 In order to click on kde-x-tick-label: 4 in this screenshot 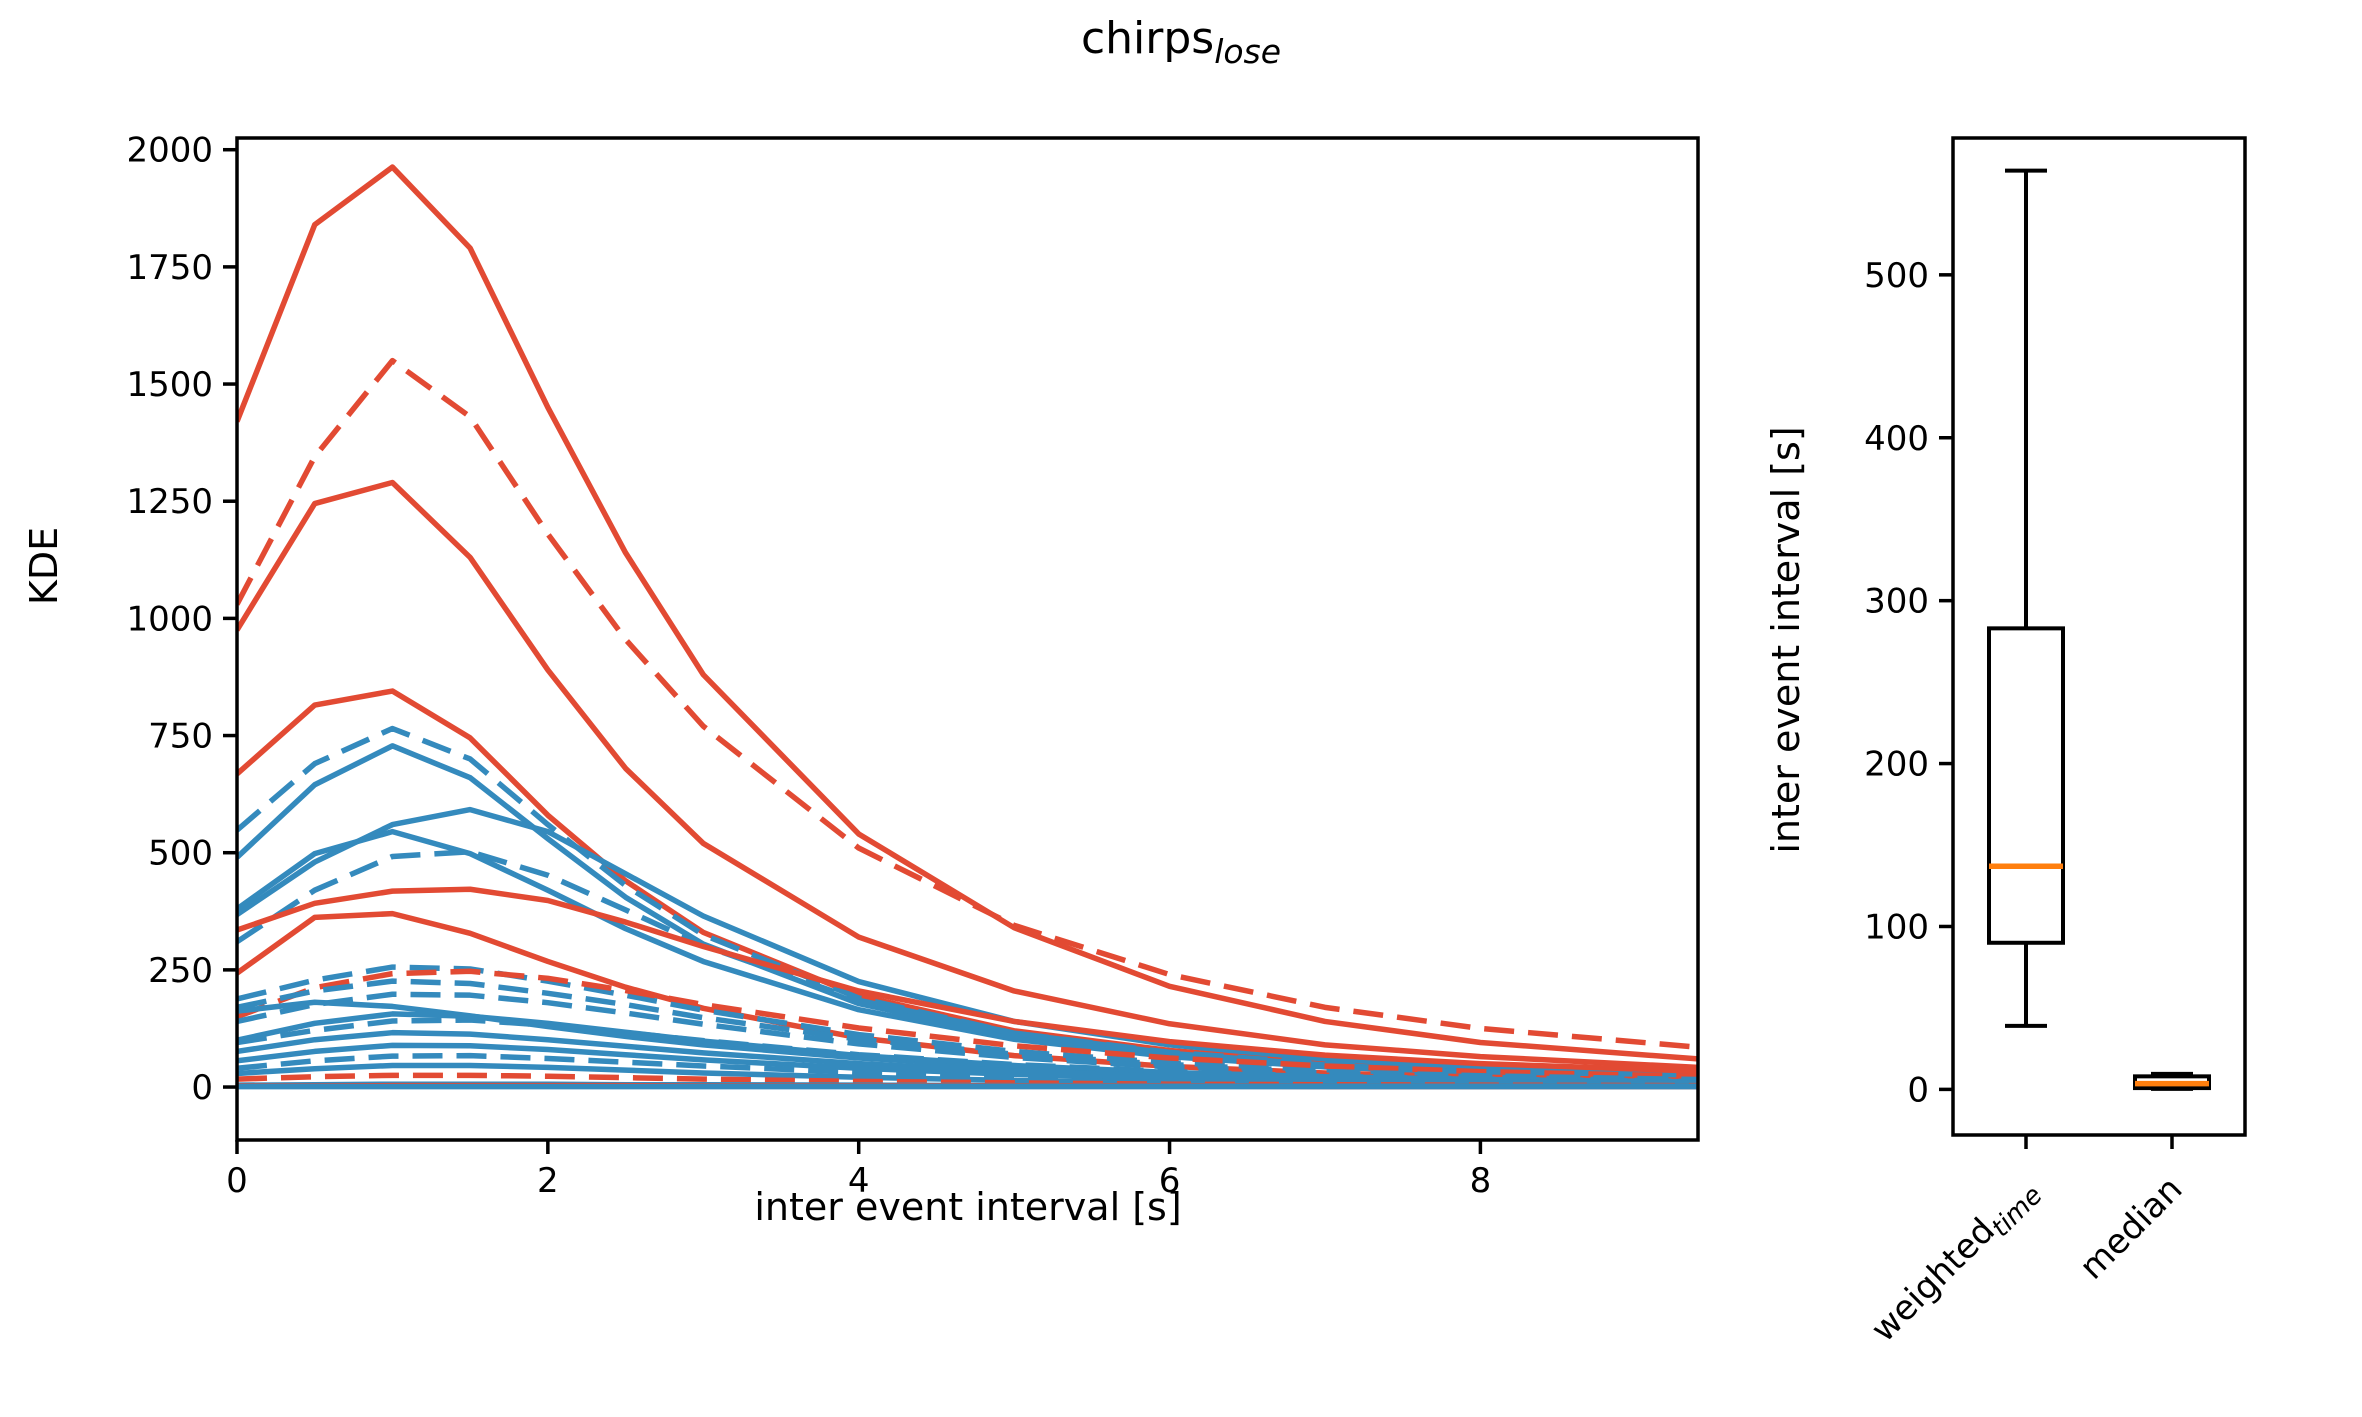, I will do `click(859, 1181)`.